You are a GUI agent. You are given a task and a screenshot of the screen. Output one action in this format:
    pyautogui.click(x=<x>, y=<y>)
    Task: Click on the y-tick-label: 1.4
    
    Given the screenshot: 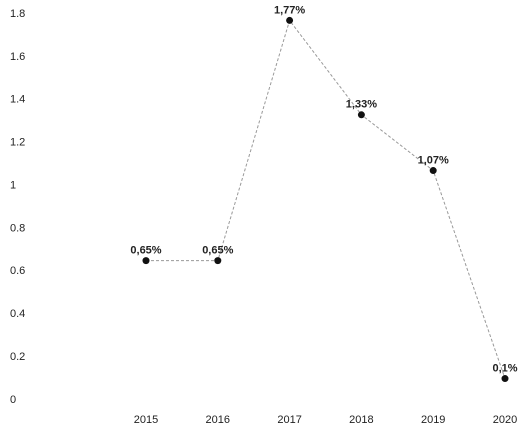 What is the action you would take?
    pyautogui.click(x=17, y=100)
    